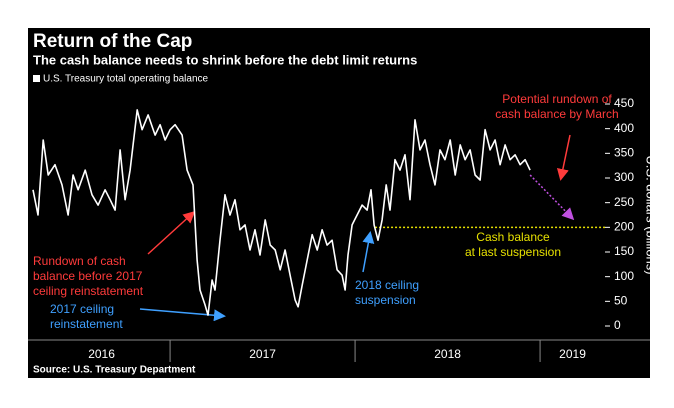 This screenshot has height=408, width=674. I want to click on annotation: 2018 ceiling, so click(387, 285).